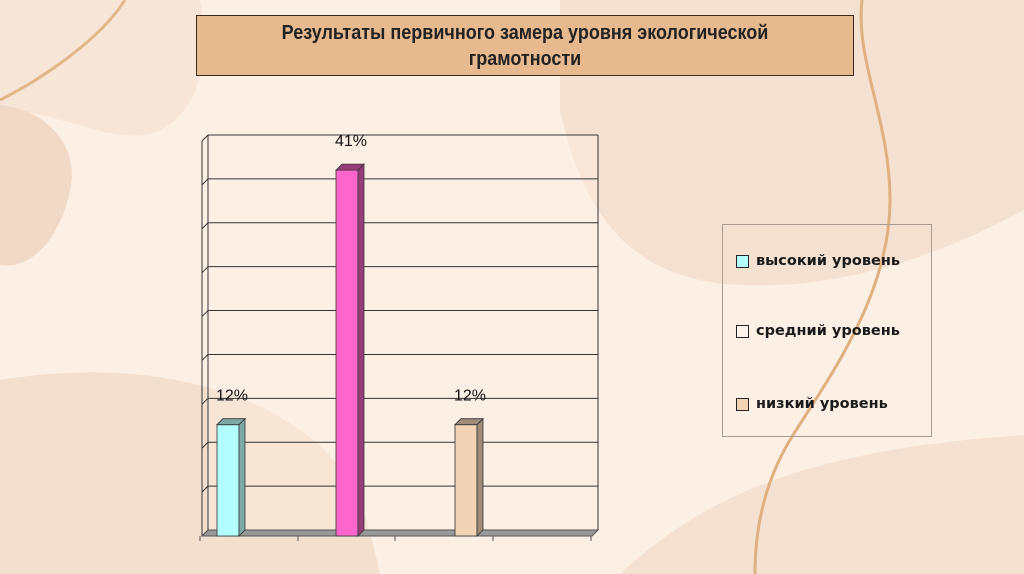  I want to click on legend-item-medium: средний уровень, so click(818, 331).